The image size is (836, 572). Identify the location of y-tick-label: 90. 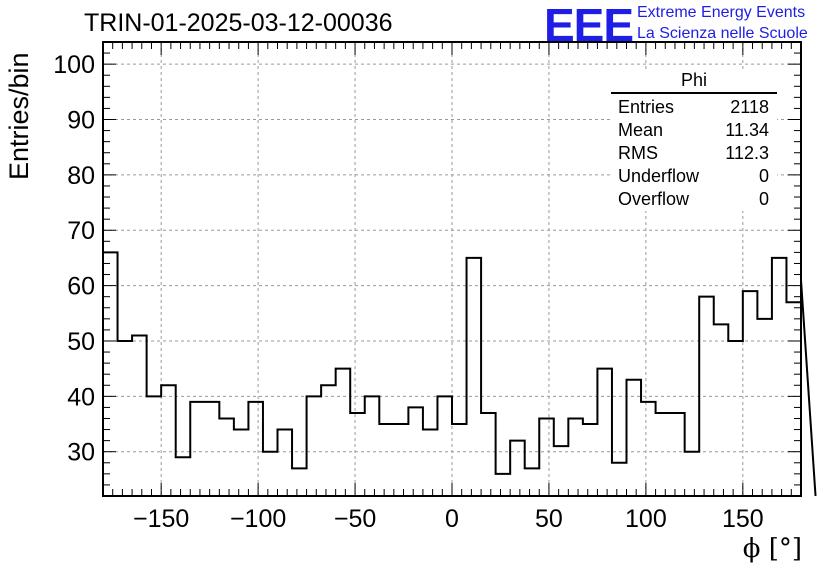
(81, 121).